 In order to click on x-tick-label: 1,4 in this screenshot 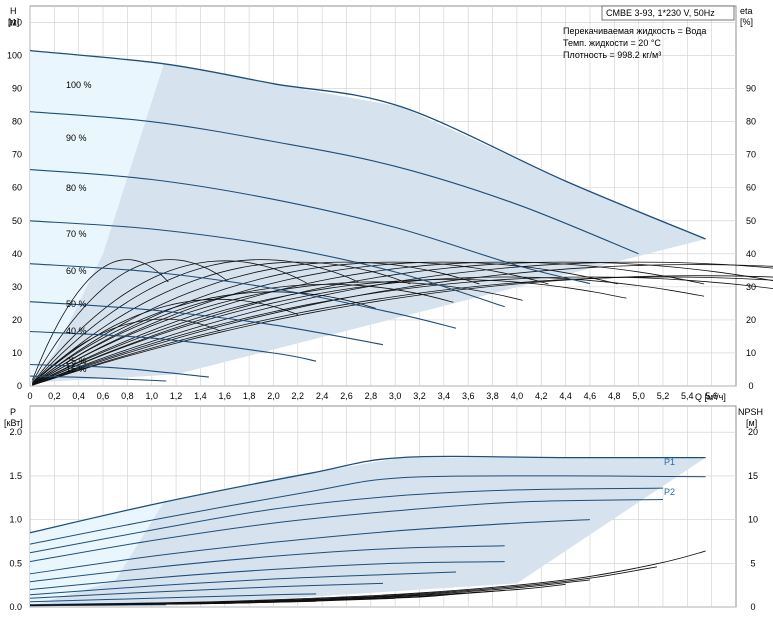, I will do `click(200, 396)`.